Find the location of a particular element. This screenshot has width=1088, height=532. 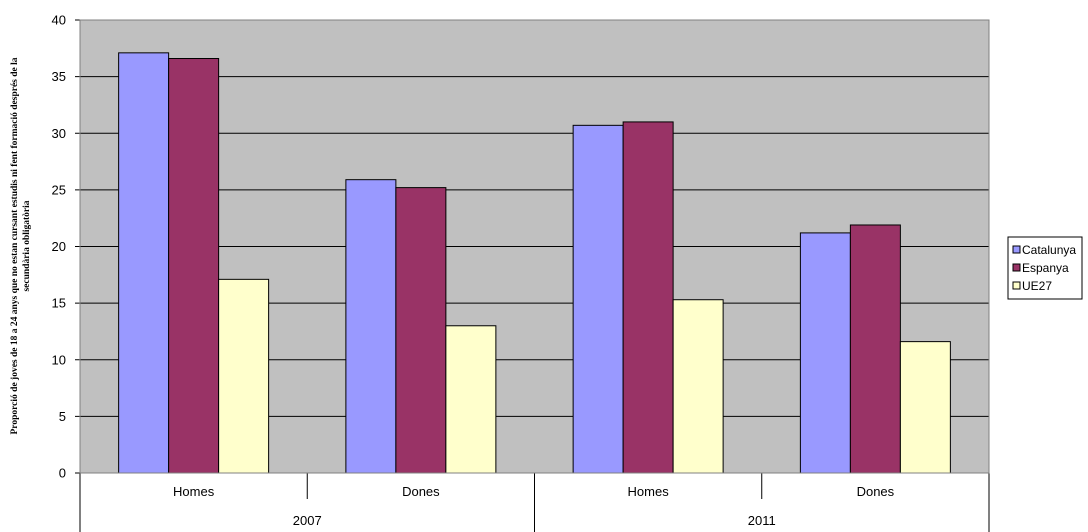

legend: Catalunya Espanya UE27 is located at coordinates (1045, 268).